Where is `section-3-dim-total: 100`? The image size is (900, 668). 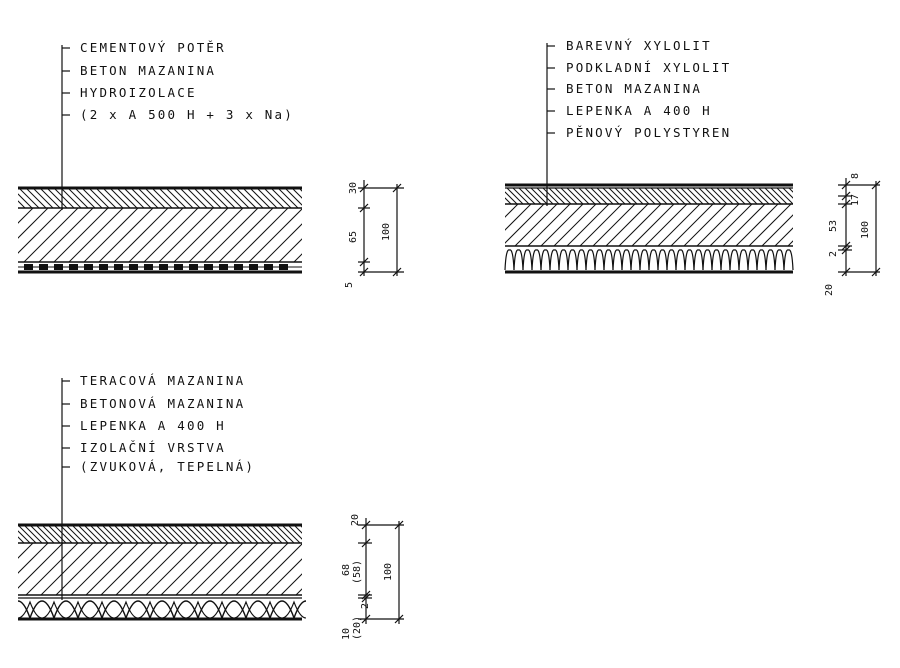 section-3-dim-total: 100 is located at coordinates (388, 572).